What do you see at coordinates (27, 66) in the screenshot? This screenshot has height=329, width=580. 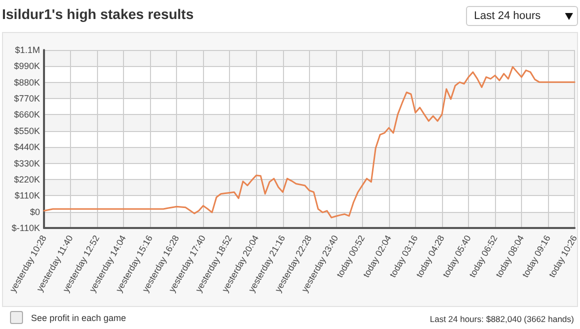 I see `y-tick-label: $990K` at bounding box center [27, 66].